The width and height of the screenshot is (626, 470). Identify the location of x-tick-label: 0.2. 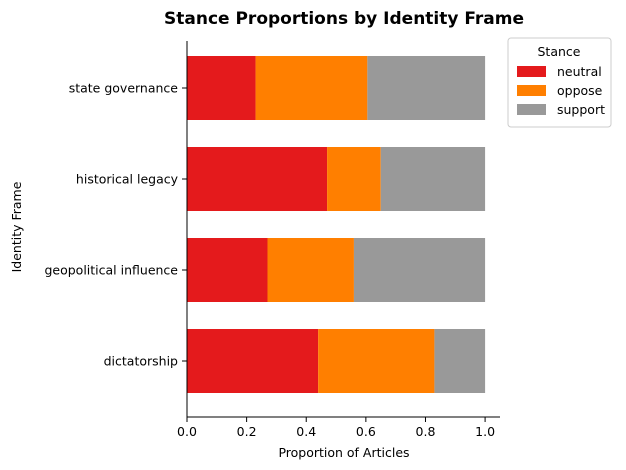
(247, 431).